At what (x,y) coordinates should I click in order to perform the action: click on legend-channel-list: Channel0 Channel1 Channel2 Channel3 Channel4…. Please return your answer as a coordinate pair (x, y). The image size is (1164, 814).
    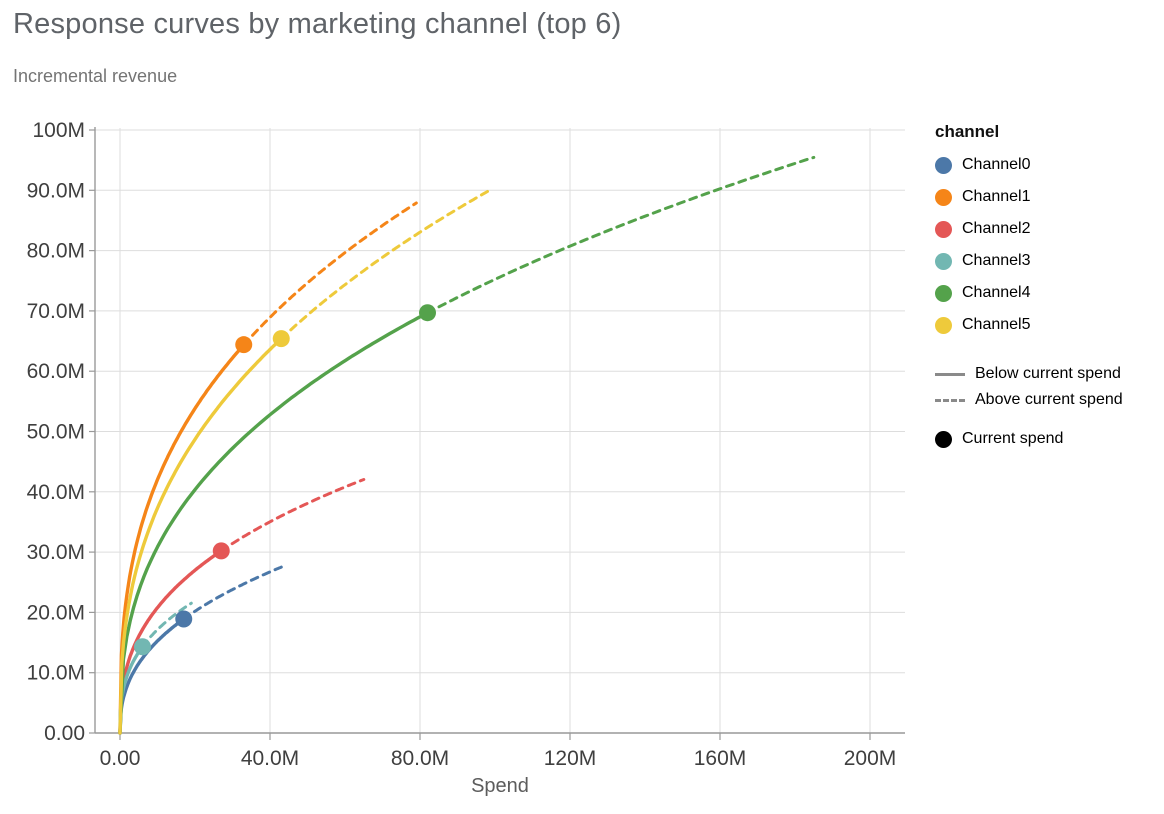
    Looking at the image, I should click on (1047, 245).